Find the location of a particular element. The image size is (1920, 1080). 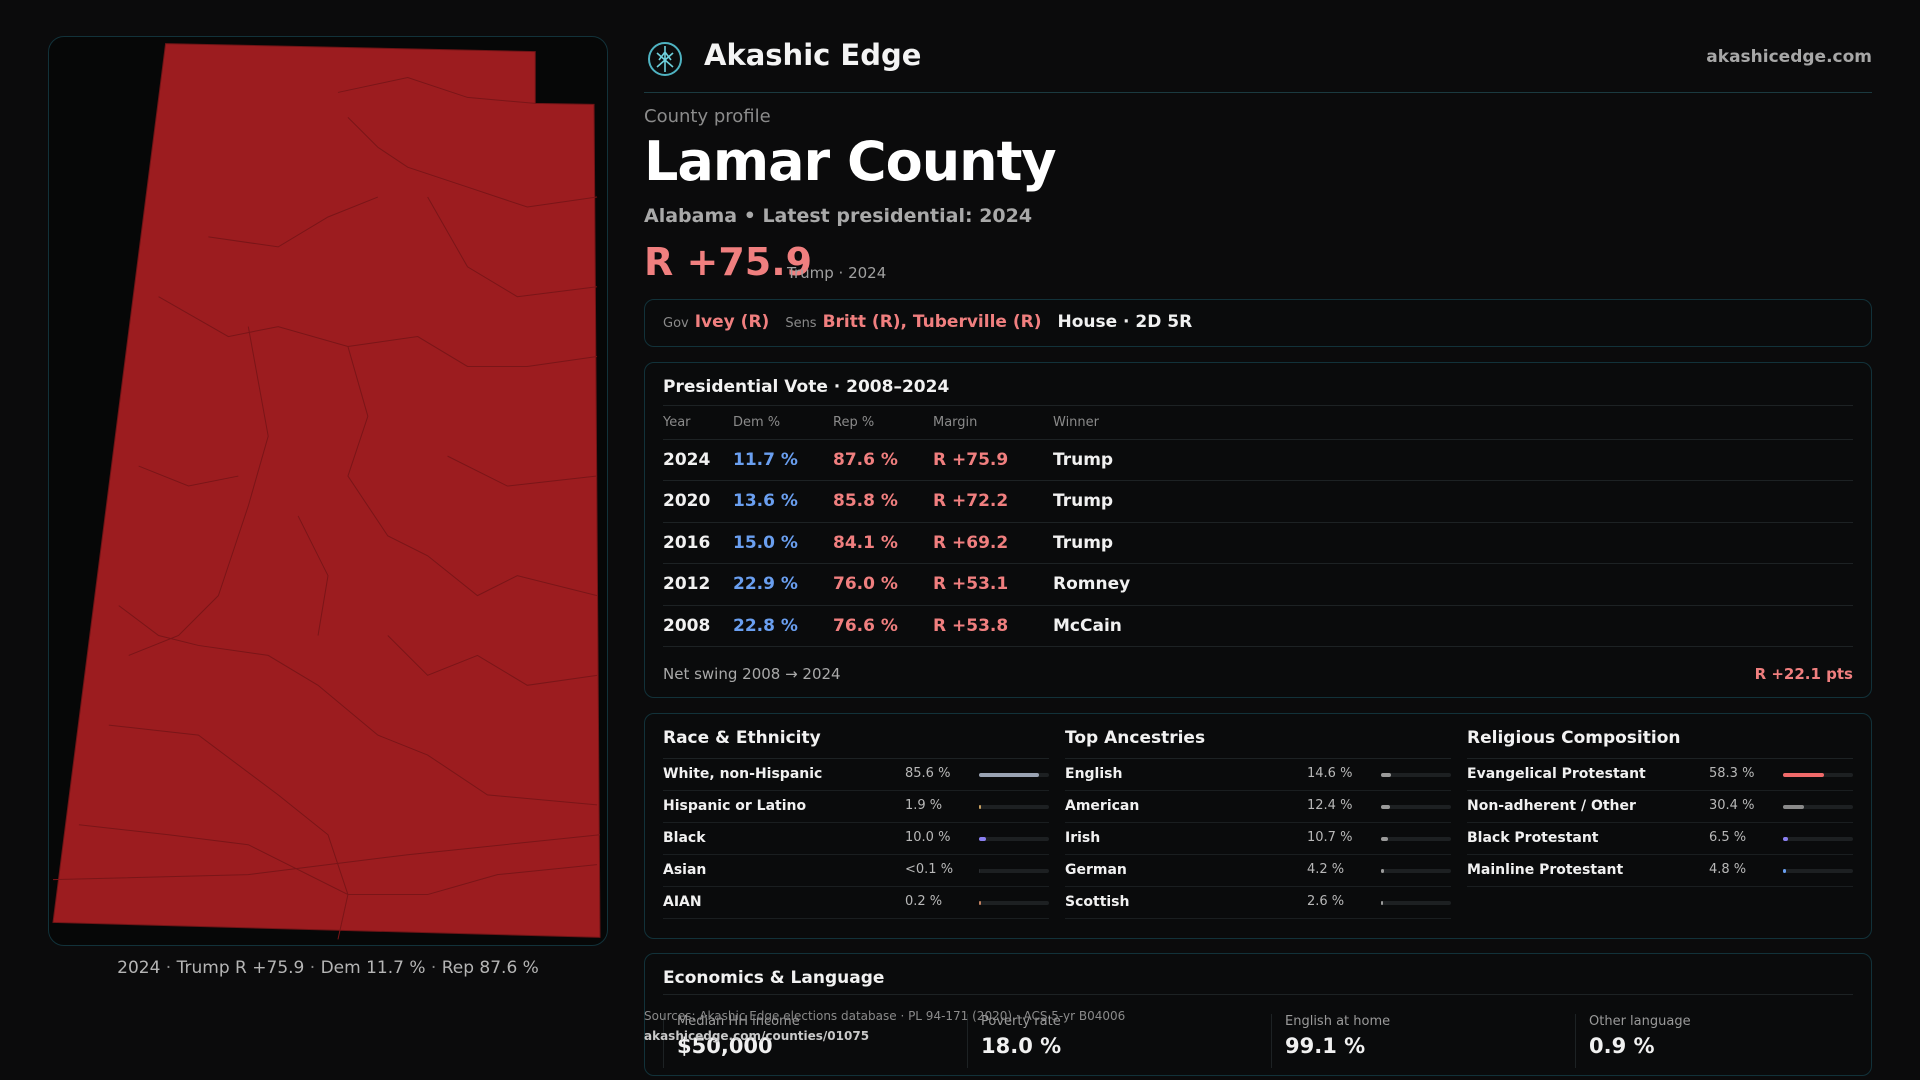

item-percent: 14.6 % is located at coordinates (1330, 773).